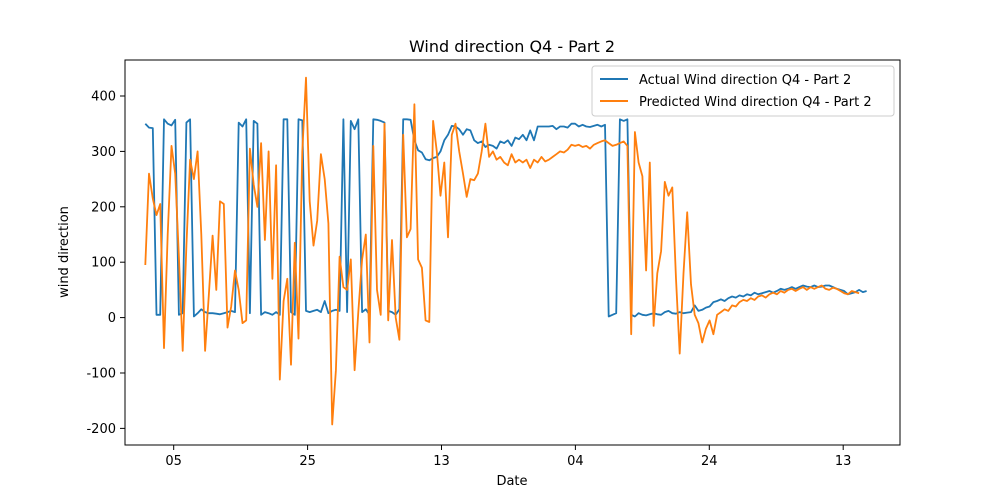 The image size is (1000, 500). I want to click on y-tick-label: -100, so click(101, 373).